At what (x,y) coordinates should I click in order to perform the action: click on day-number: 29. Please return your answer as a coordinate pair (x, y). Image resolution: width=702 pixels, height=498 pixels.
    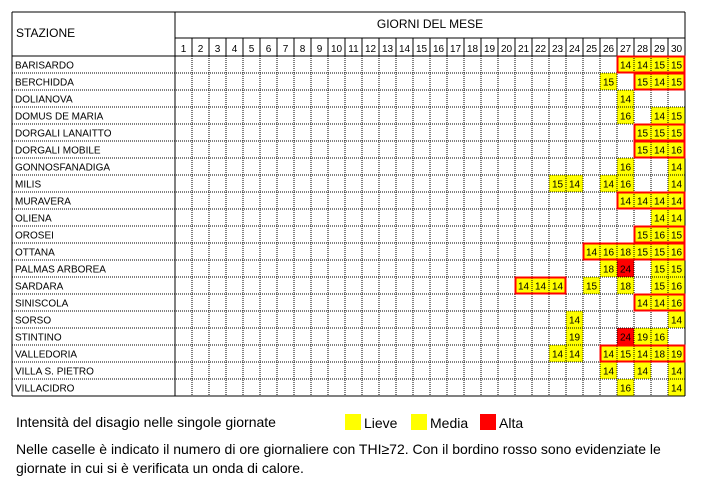
    Looking at the image, I should click on (660, 49).